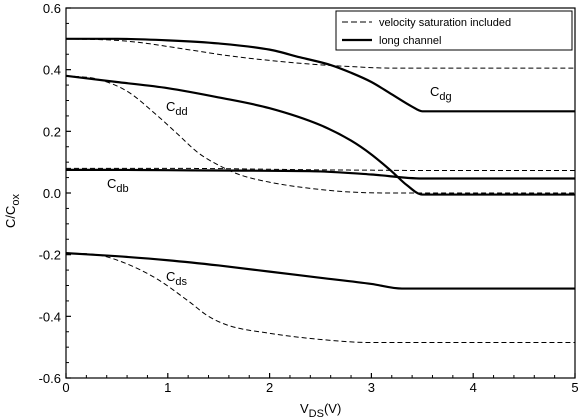 The image size is (578, 419). What do you see at coordinates (441, 93) in the screenshot?
I see `curve-label-cdg: Cdg` at bounding box center [441, 93].